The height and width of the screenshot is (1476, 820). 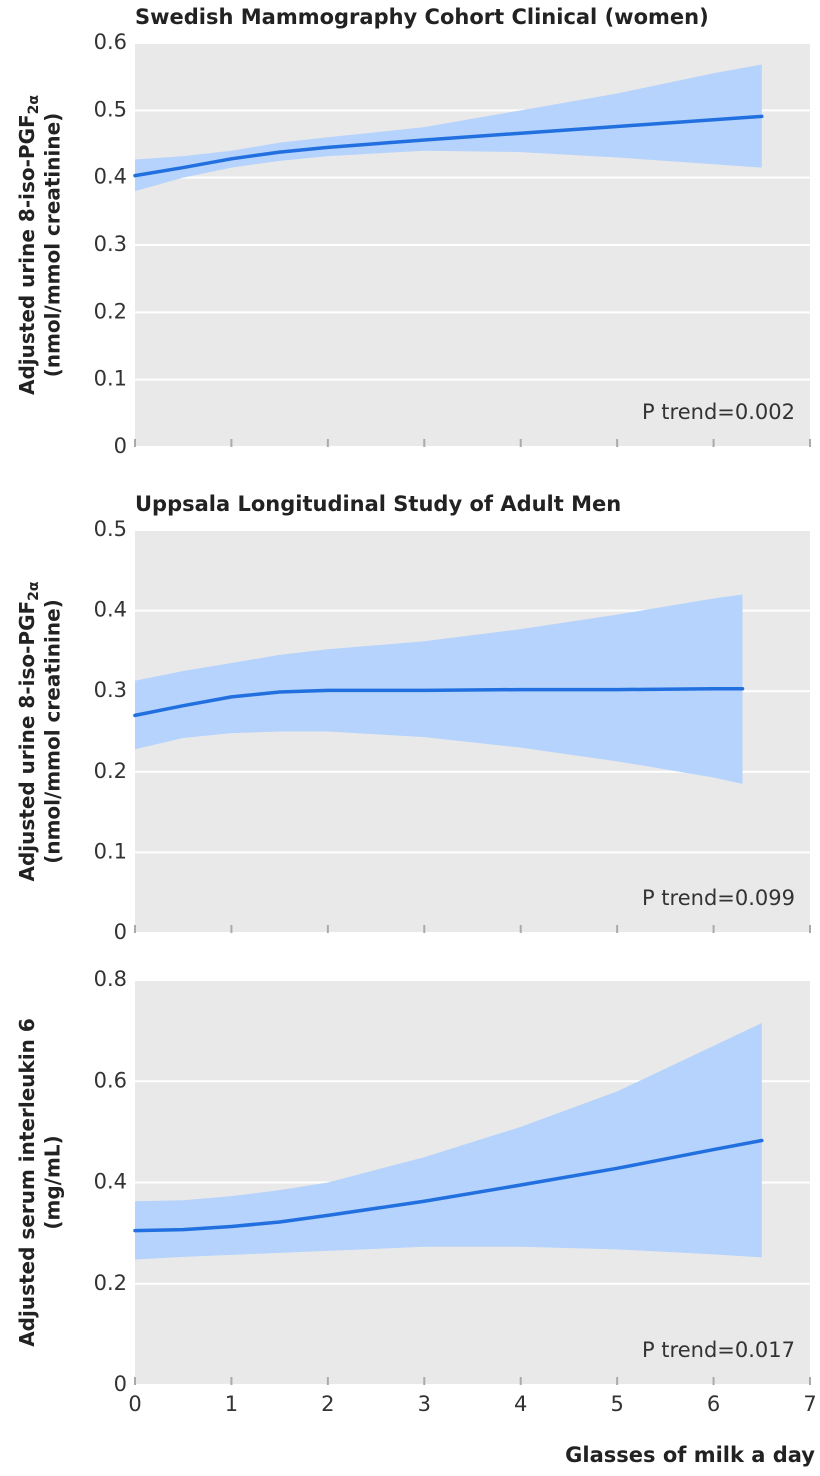 I want to click on x-tick-label: 2, so click(x=327, y=1404).